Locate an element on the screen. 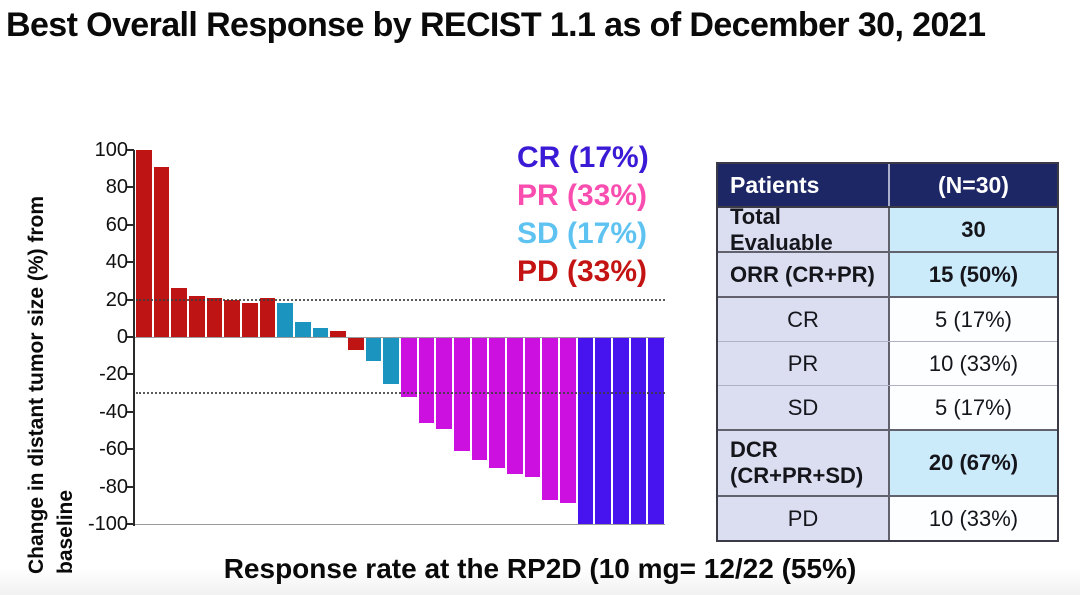 This screenshot has width=1080, height=595. table-cell-label: SD is located at coordinates (804, 407).